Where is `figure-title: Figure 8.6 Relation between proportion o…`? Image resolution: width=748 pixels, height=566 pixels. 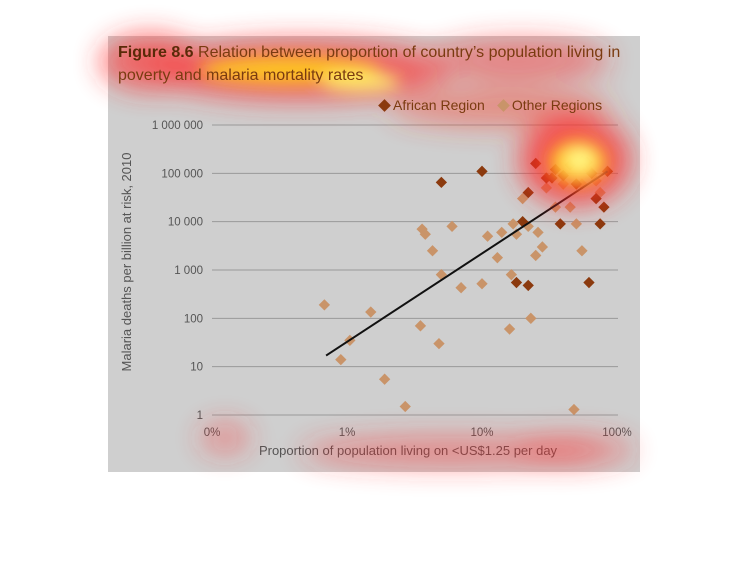 figure-title: Figure 8.6 Relation between proportion o… is located at coordinates (378, 64).